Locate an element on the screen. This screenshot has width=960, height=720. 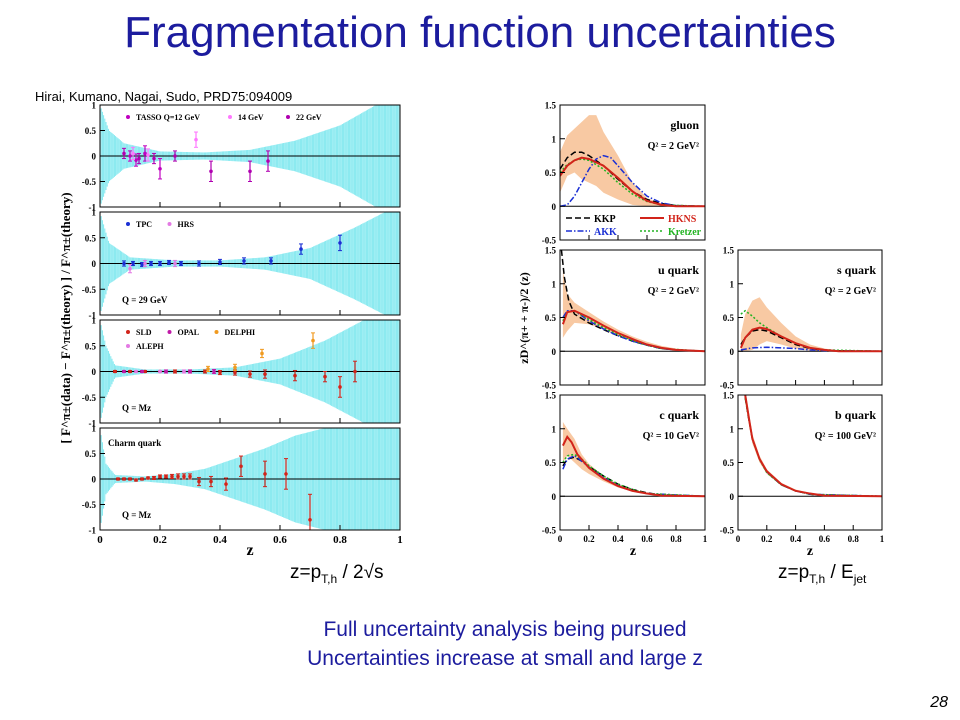
right-panel-5-plot is located at coordinates (810, 446).